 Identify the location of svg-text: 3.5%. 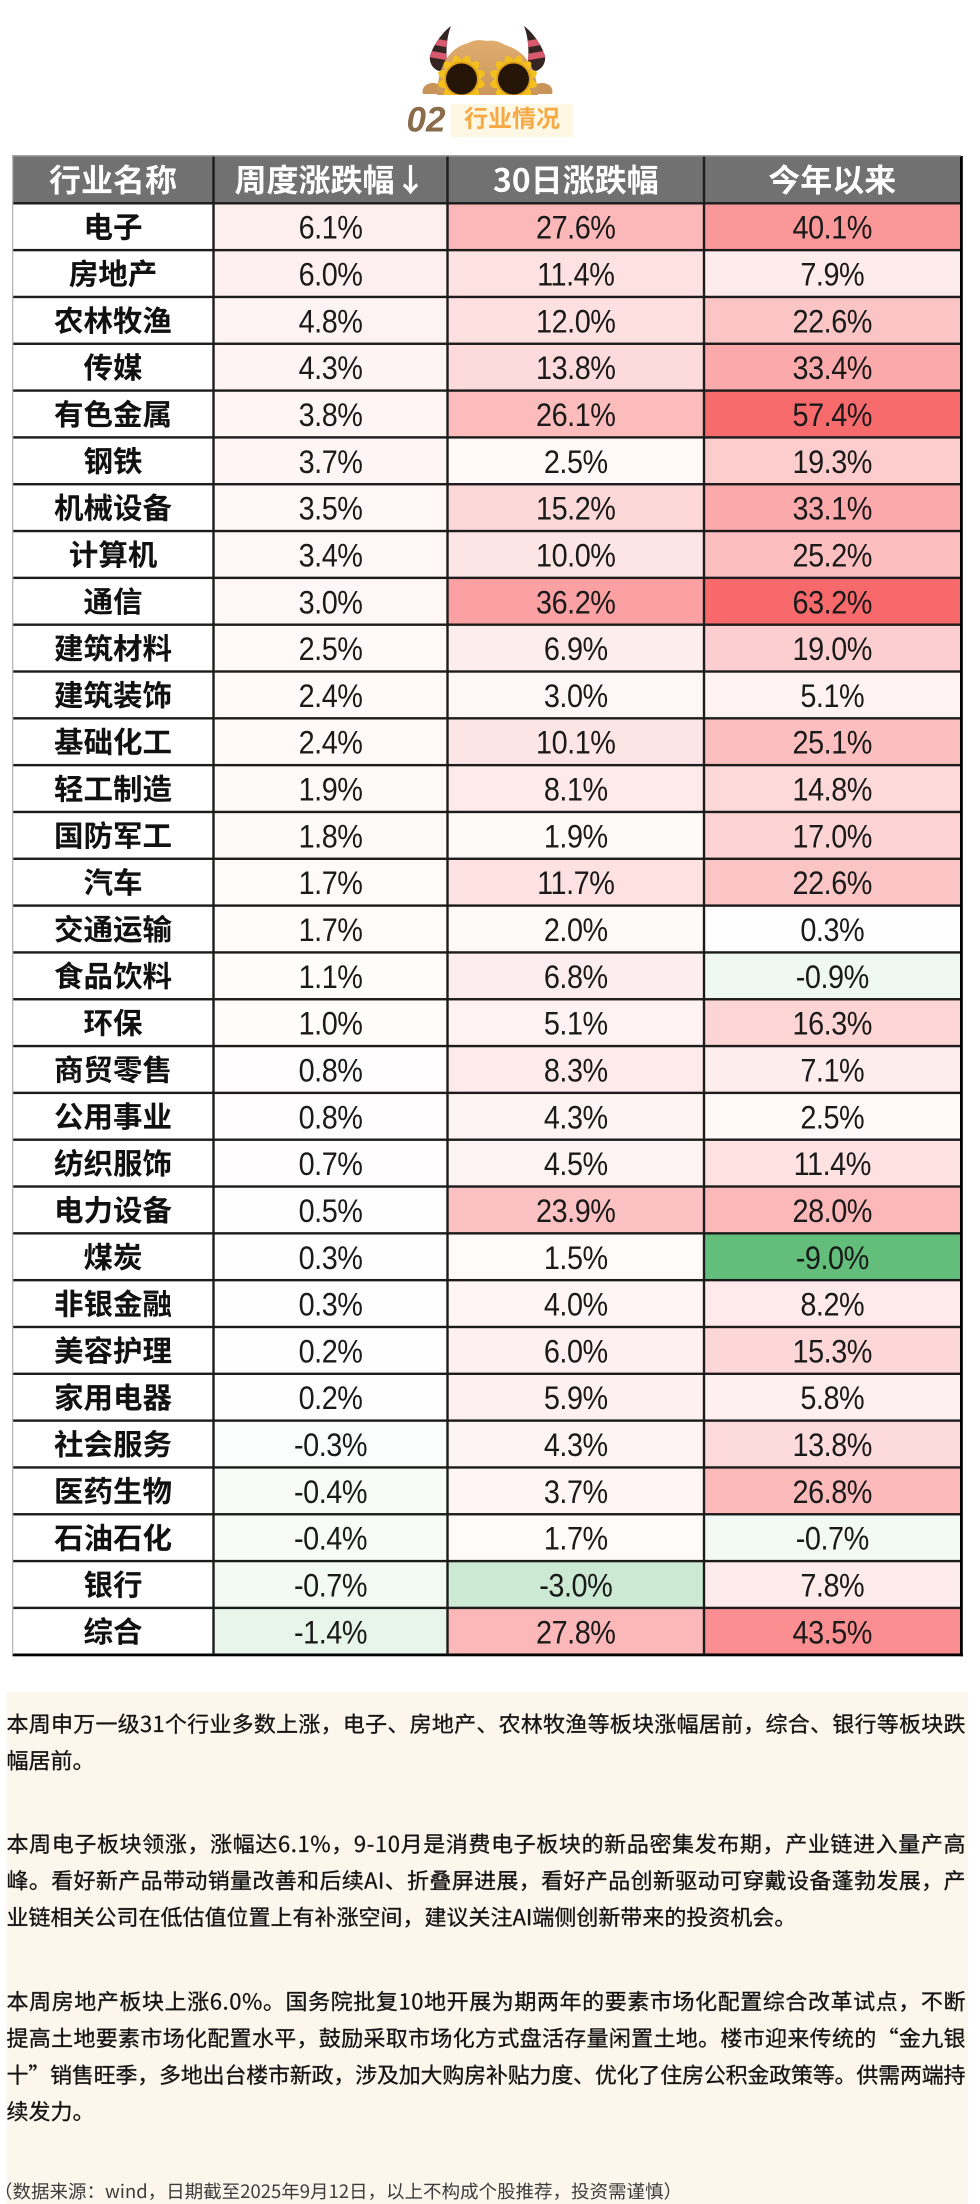
(331, 508).